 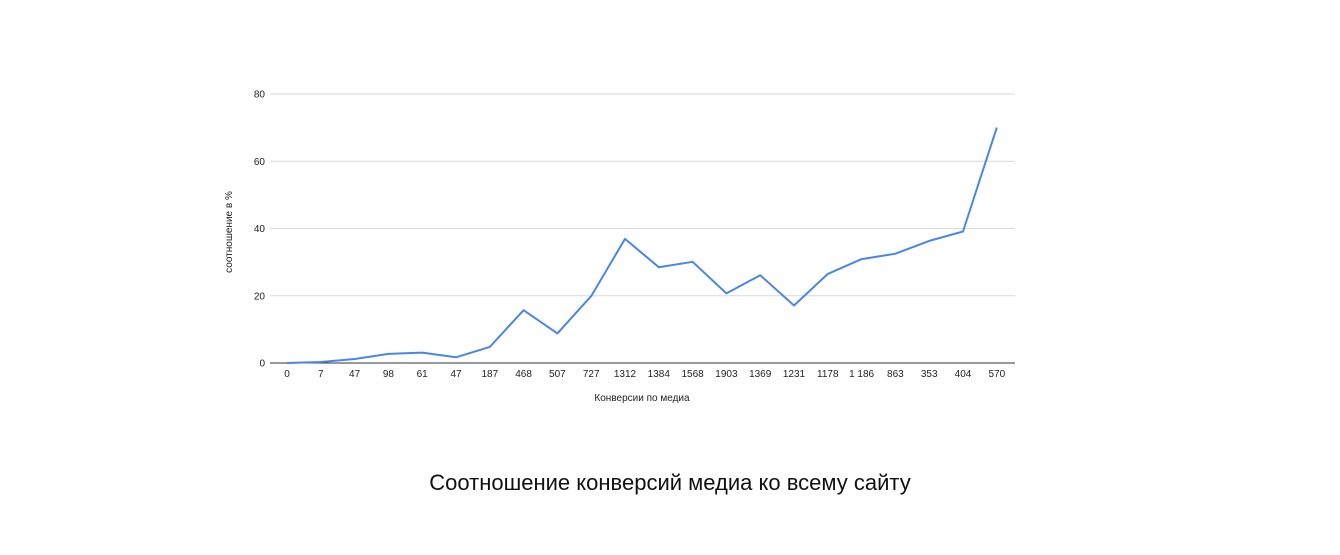 What do you see at coordinates (828, 374) in the screenshot?
I see `x-tick-label: 1178` at bounding box center [828, 374].